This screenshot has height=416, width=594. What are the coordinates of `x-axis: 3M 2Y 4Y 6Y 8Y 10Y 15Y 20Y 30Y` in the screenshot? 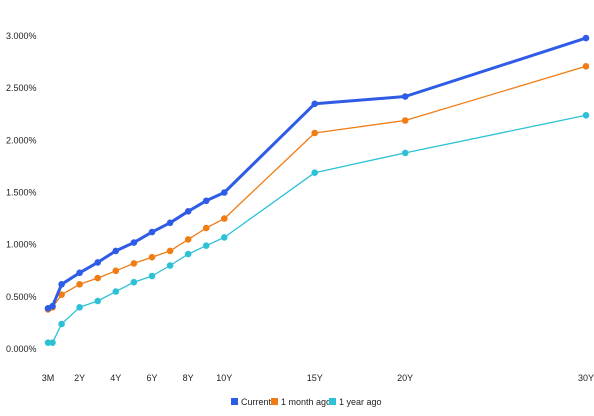 It's located at (318, 378).